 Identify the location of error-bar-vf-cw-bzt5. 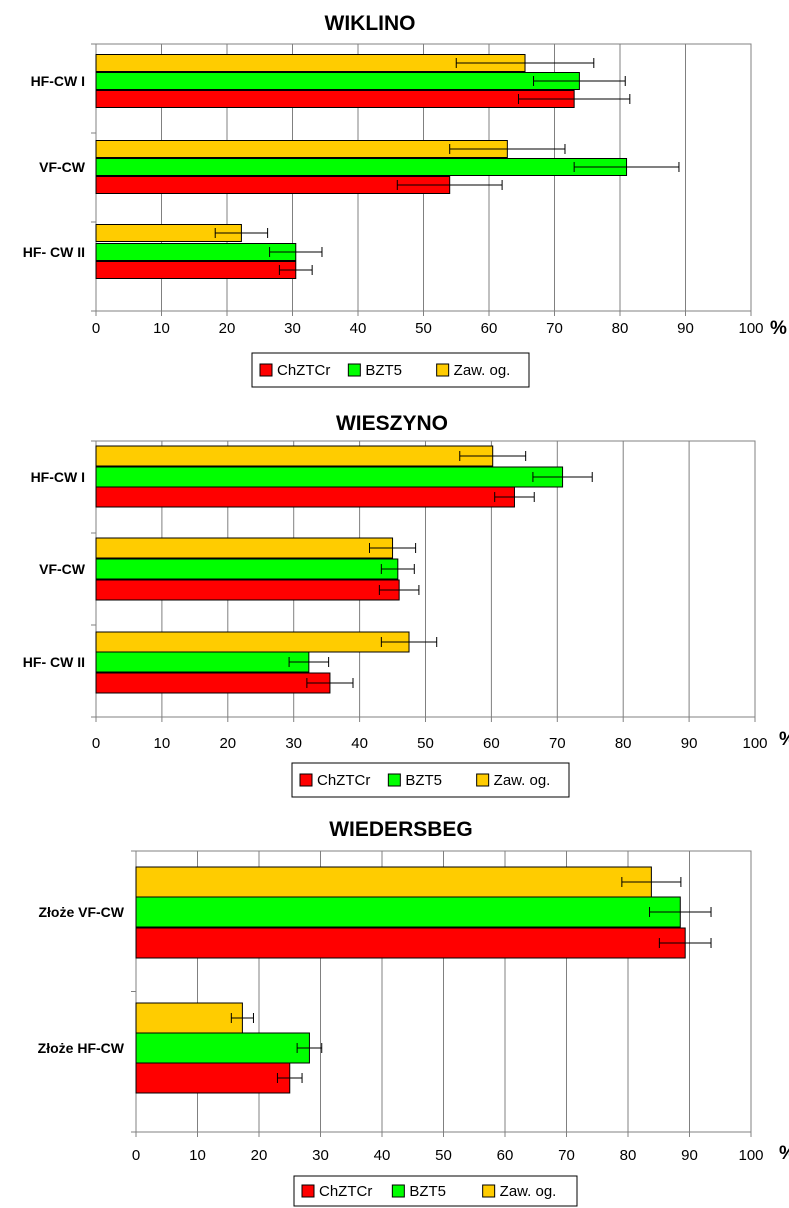
(626, 167).